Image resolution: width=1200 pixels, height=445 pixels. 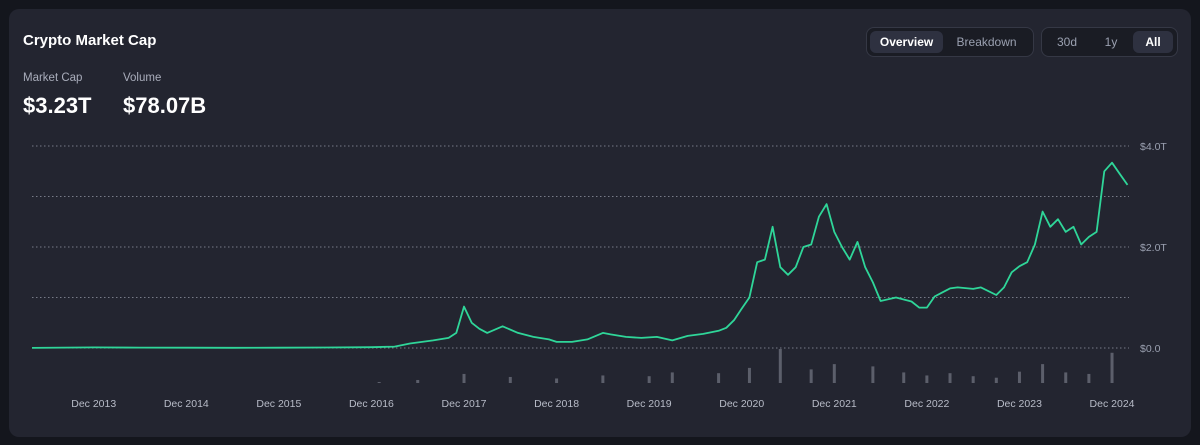 I want to click on x-tick-label: Dec 2023, so click(x=1019, y=404).